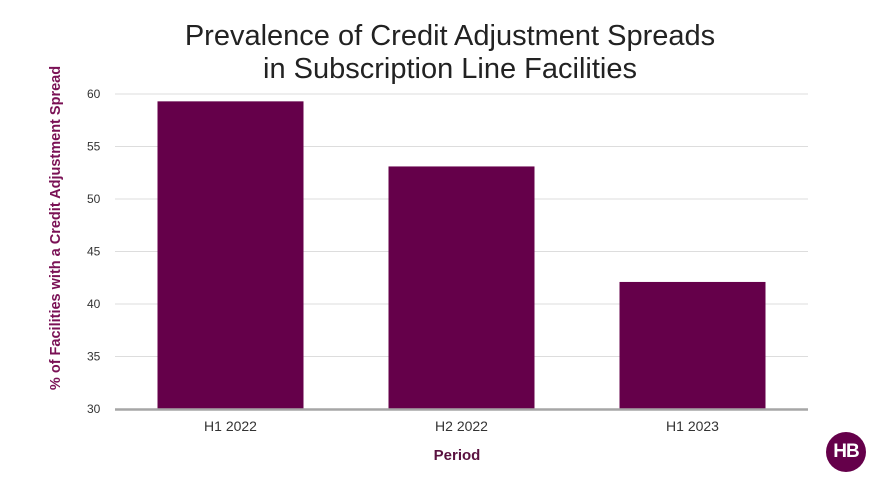 The height and width of the screenshot is (494, 891). I want to click on x-tick-label: H1 2023, so click(692, 426).